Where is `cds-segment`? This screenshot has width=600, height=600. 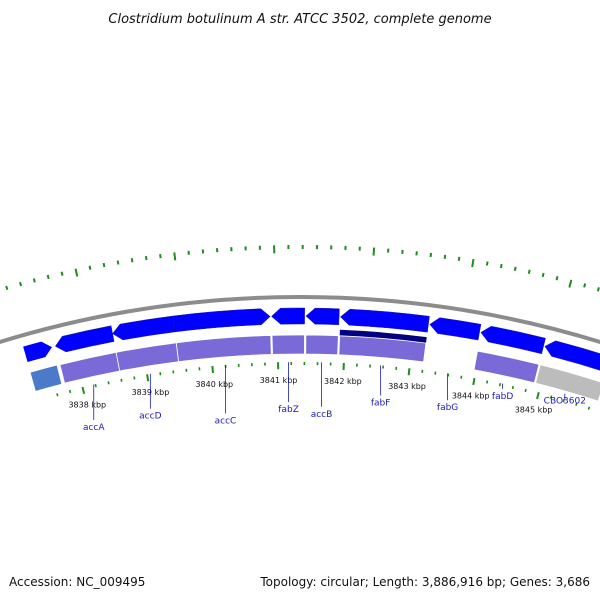
cds-segment is located at coordinates (46, 378).